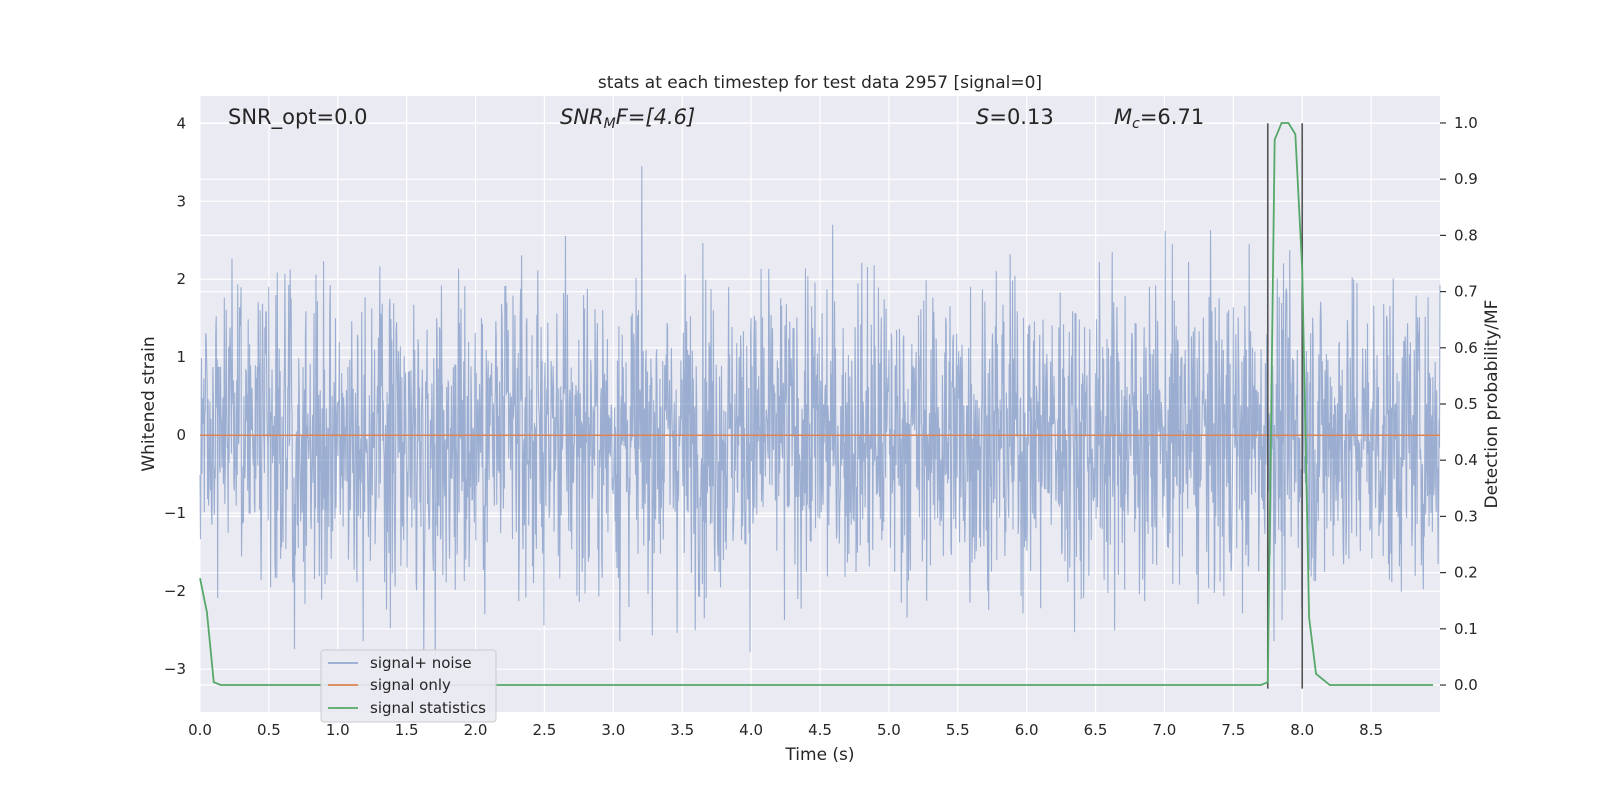 The image size is (1600, 800). Describe the element at coordinates (175, 669) in the screenshot. I see `y-tick-label: −3` at that location.